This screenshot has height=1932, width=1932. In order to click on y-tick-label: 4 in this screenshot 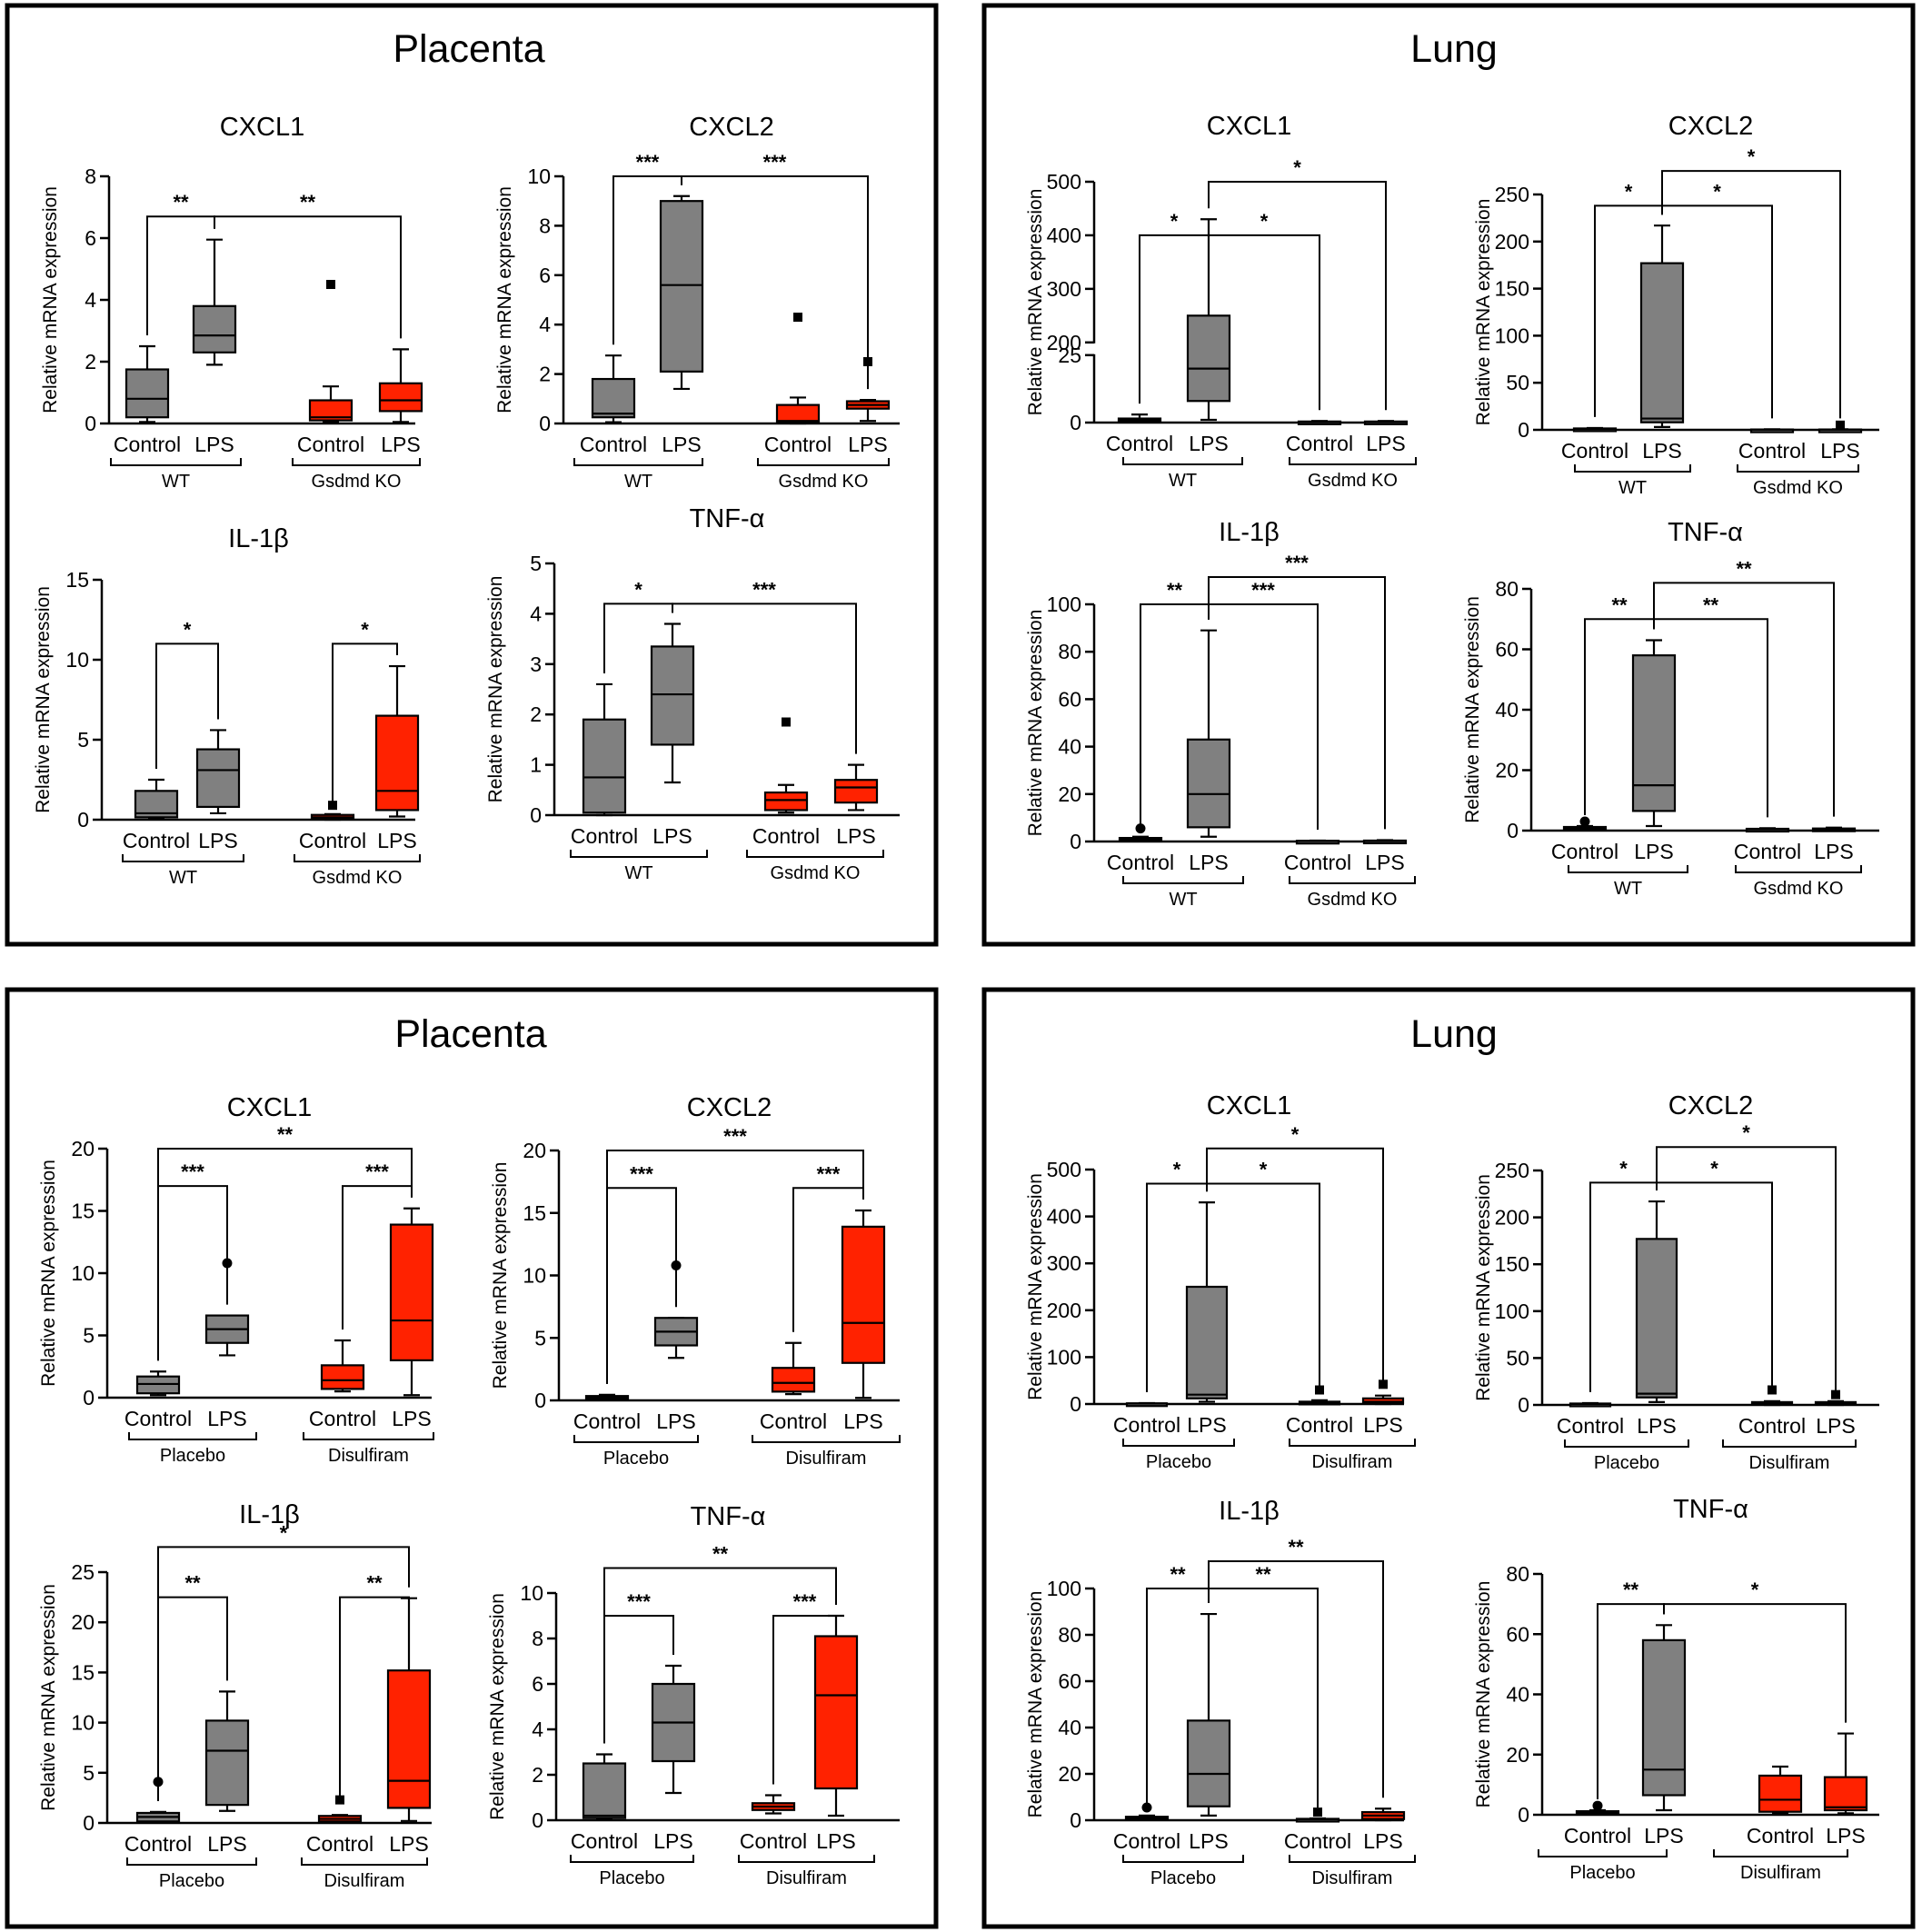, I will do `click(545, 325)`.